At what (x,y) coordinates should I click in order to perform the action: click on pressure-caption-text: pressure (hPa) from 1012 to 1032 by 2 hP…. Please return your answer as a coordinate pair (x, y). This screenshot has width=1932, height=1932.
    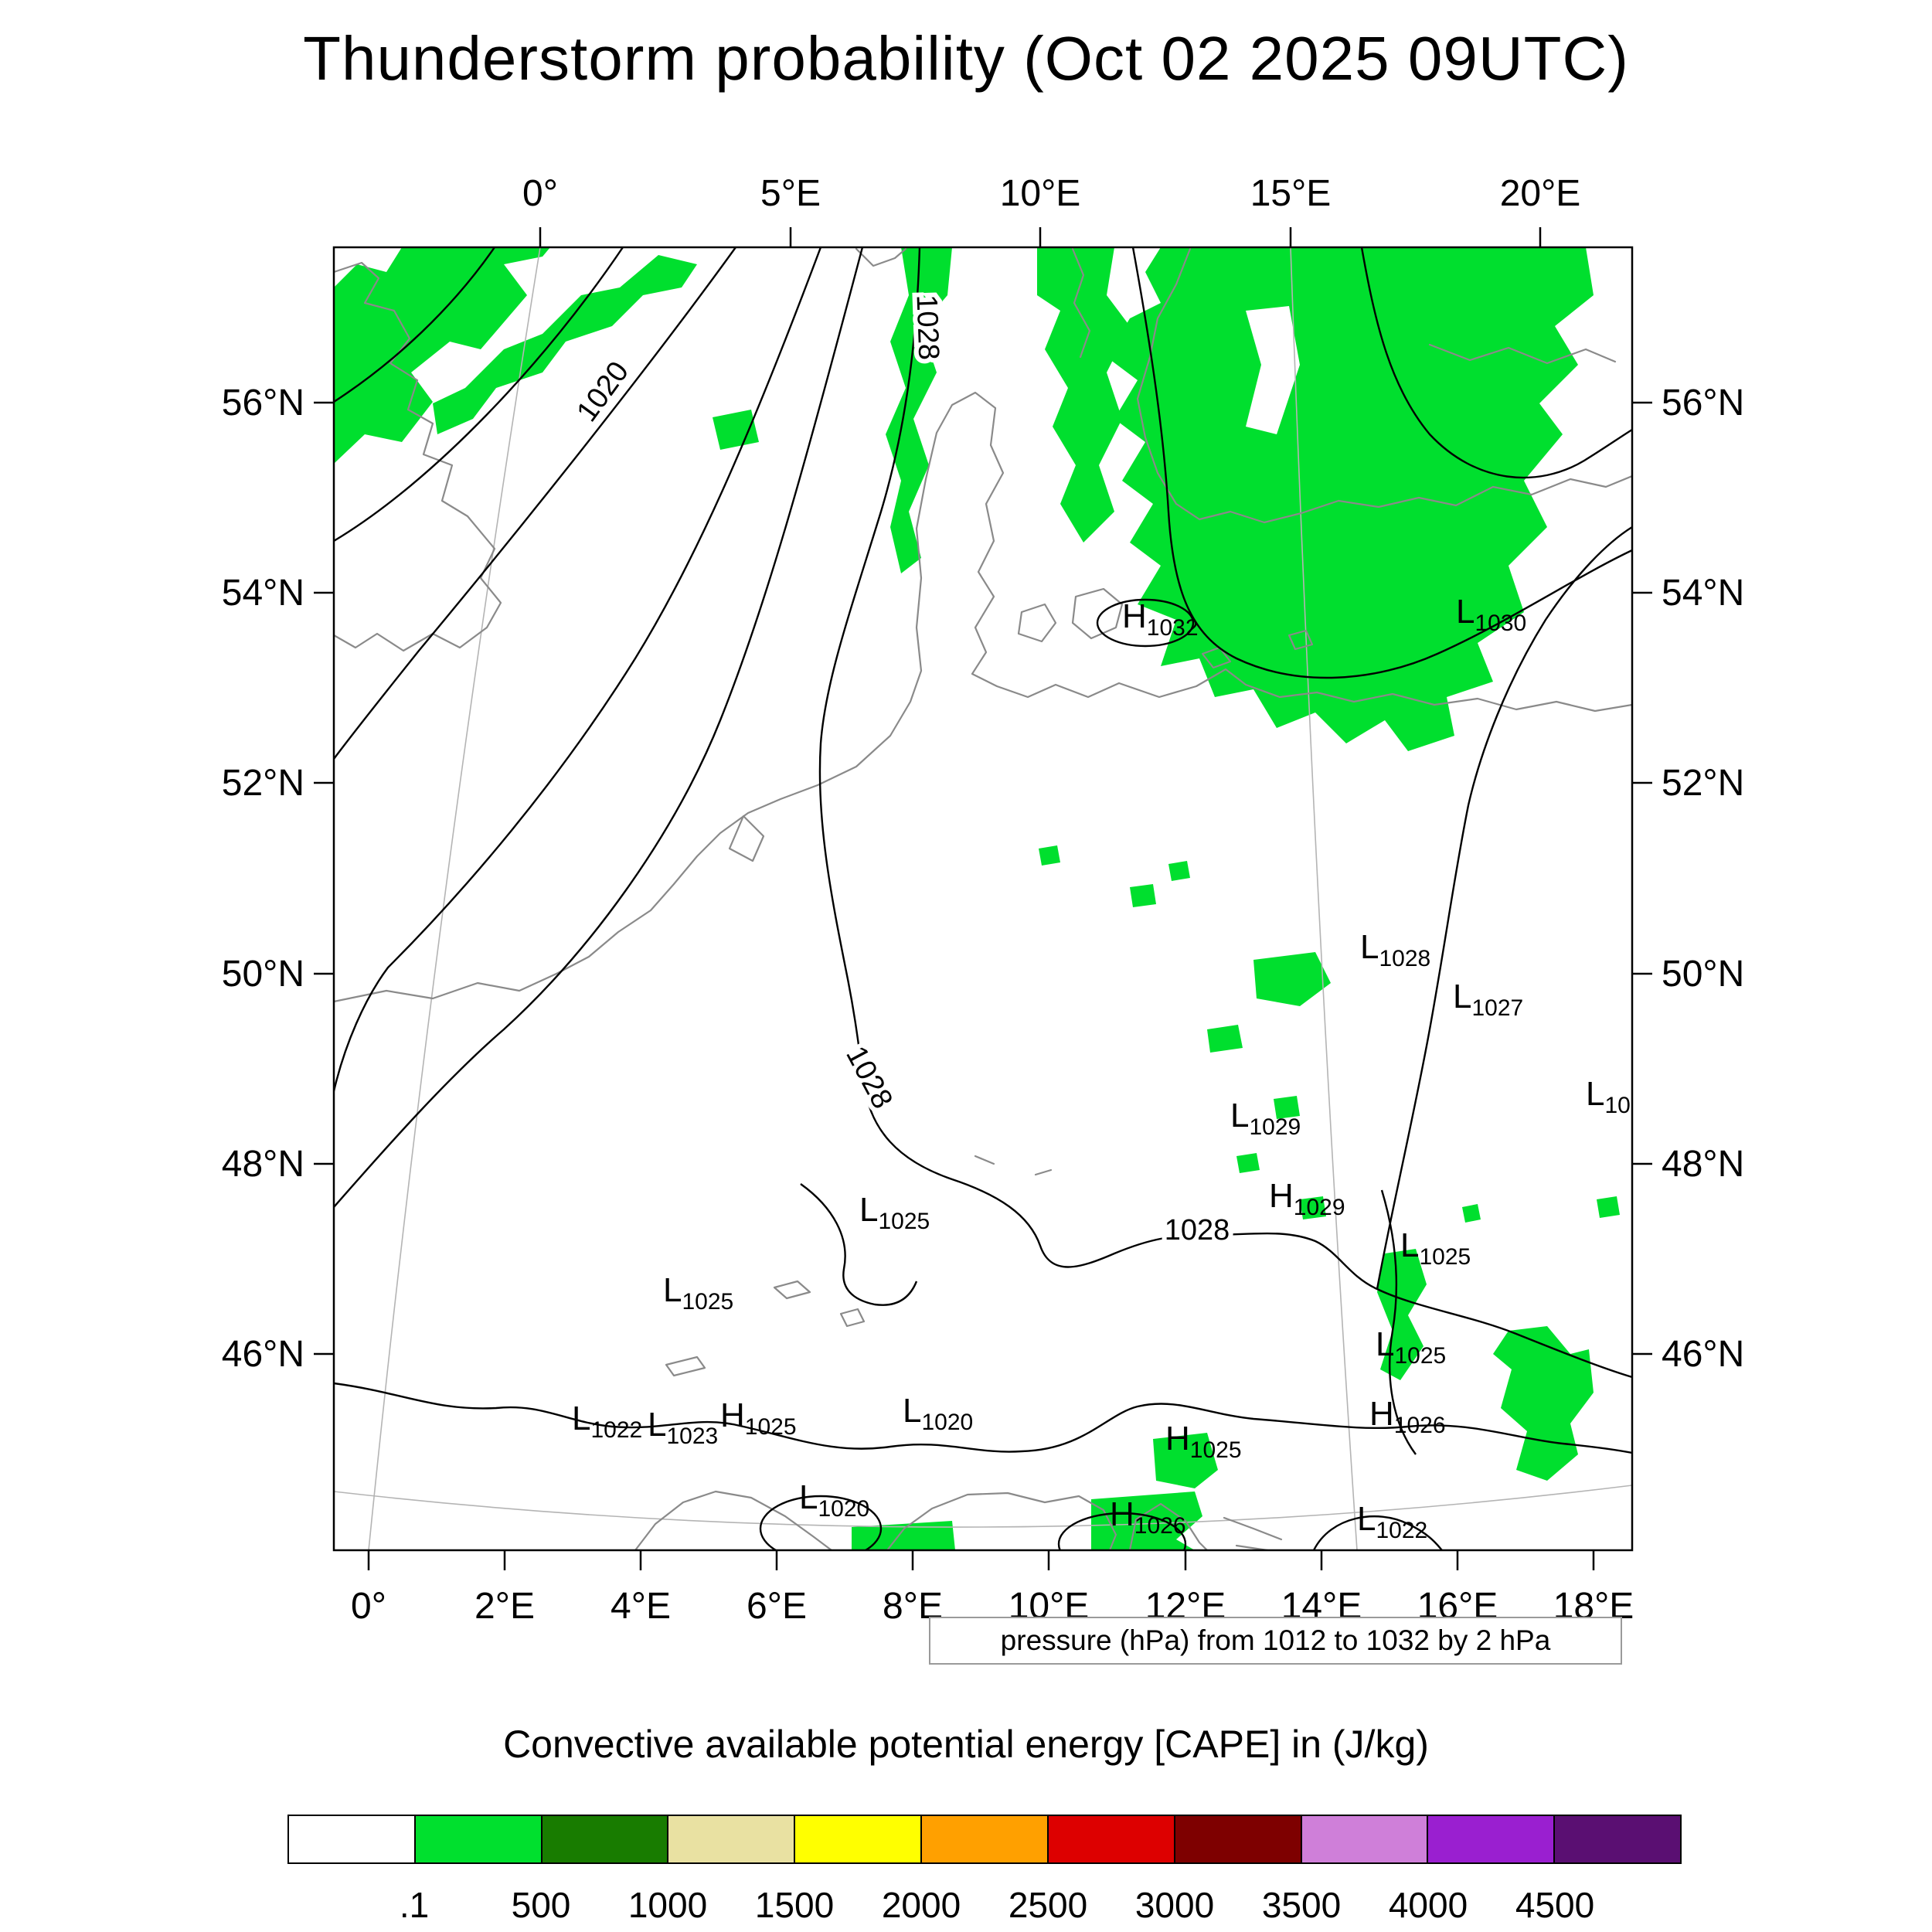
    Looking at the image, I should click on (1276, 1640).